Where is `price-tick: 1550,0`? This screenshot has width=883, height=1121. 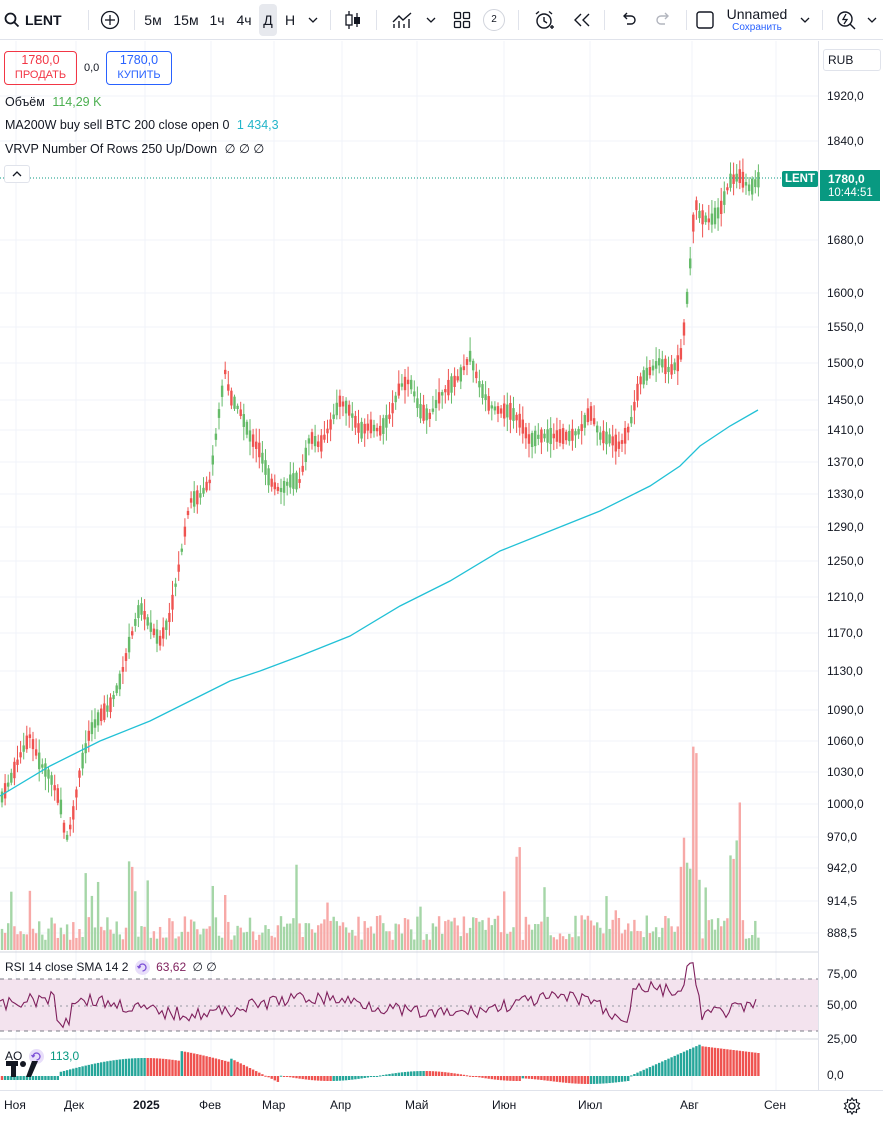
price-tick: 1550,0 is located at coordinates (845, 327).